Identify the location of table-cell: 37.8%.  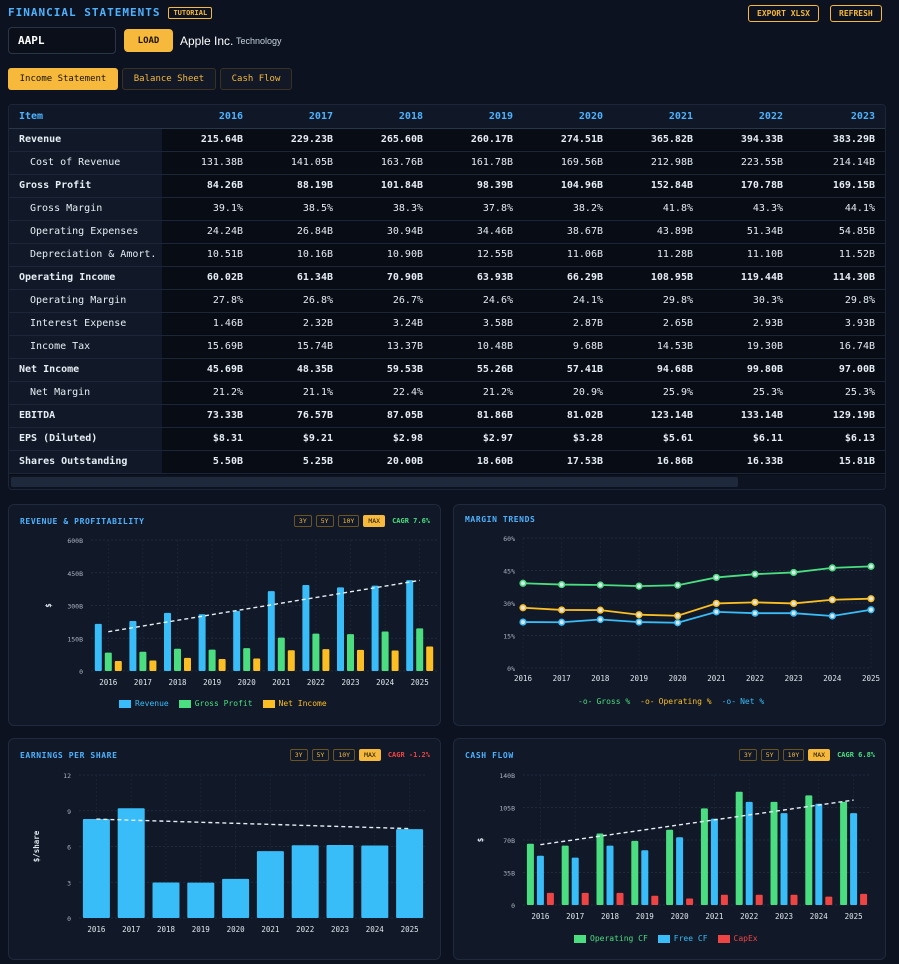
(478, 209).